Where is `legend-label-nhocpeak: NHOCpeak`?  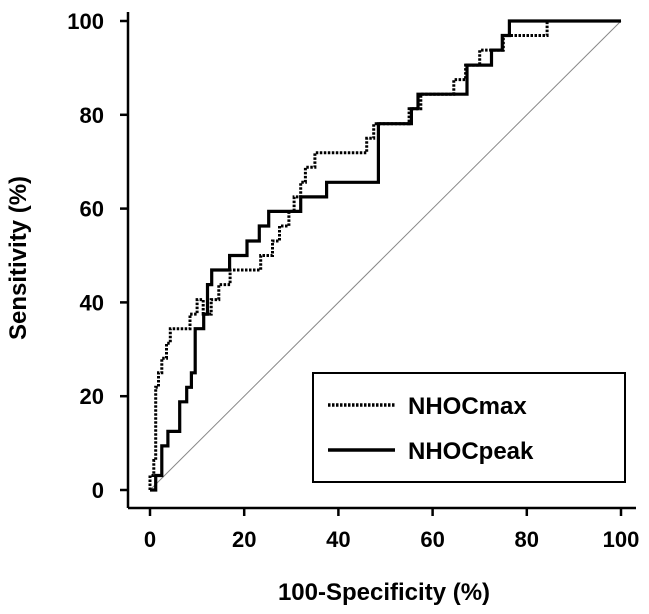 legend-label-nhocpeak: NHOCpeak is located at coordinates (471, 451).